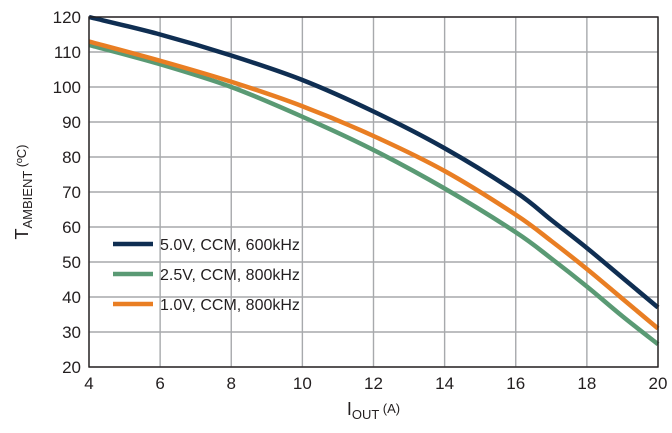 The image size is (672, 433). I want to click on y-axis-label-sub: AMBIENT, so click(27, 200).